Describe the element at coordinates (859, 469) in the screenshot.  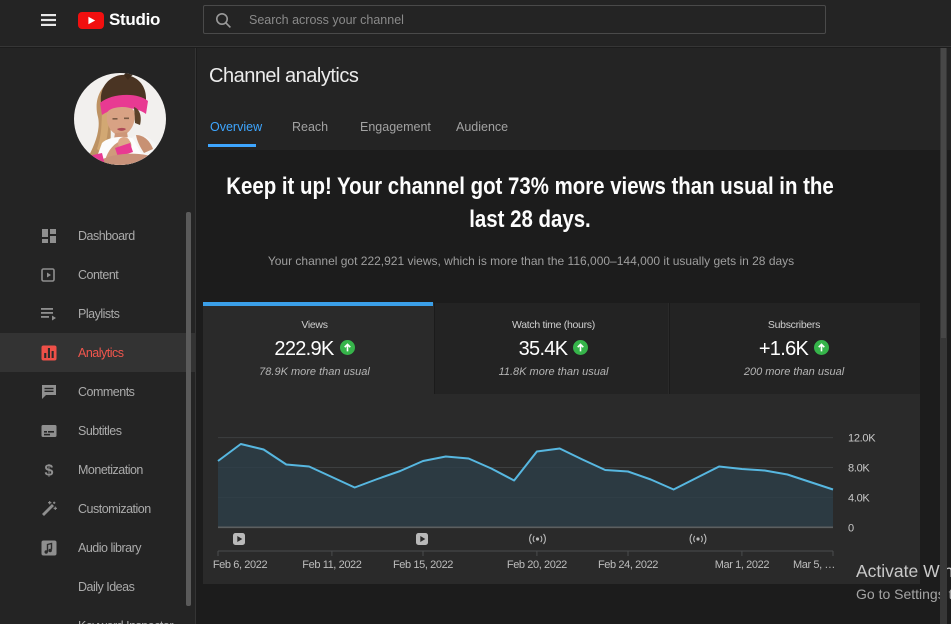
I see `svg-text: 8.0K` at that location.